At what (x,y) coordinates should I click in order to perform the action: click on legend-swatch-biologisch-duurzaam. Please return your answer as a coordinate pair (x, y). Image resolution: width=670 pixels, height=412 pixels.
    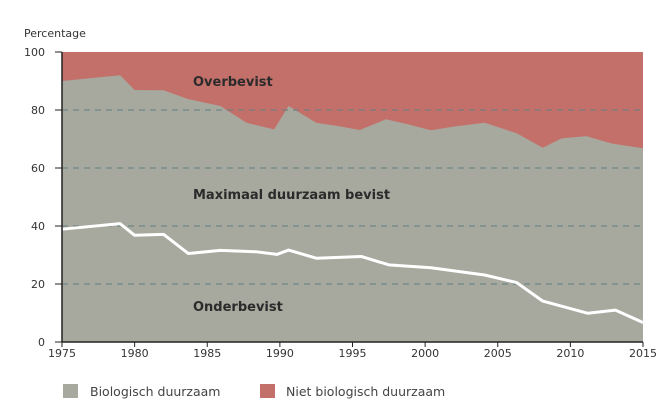
    Looking at the image, I should click on (70, 391).